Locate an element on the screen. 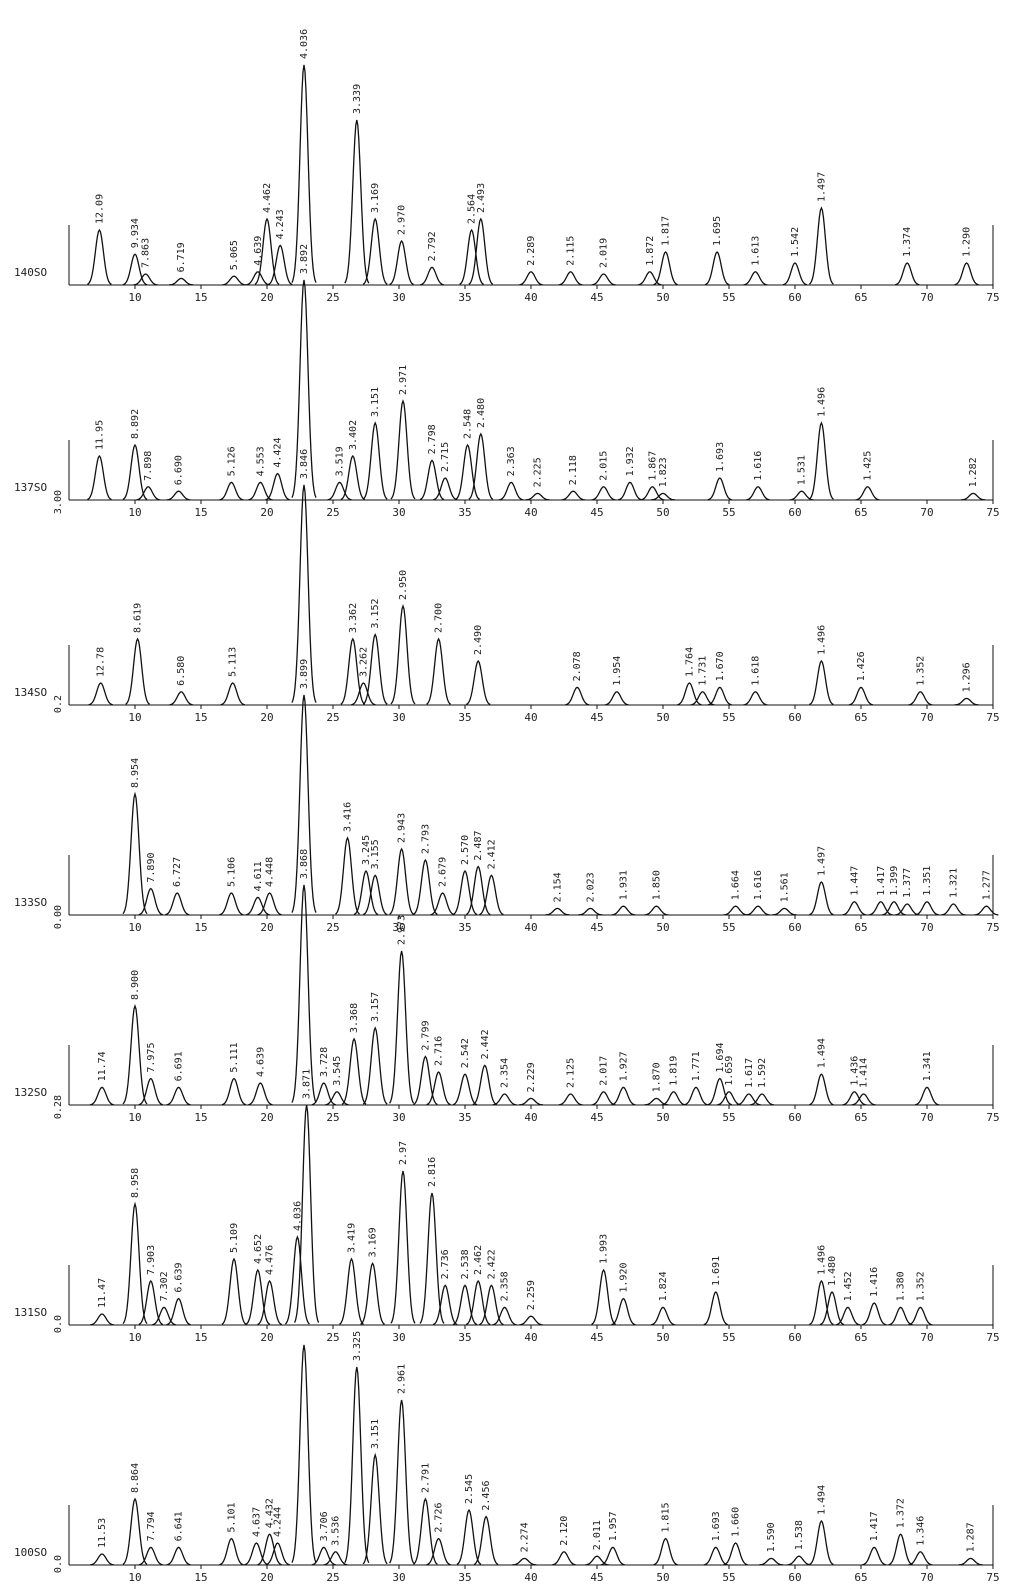  peak-label: 2.736 is located at coordinates (445, 1264).